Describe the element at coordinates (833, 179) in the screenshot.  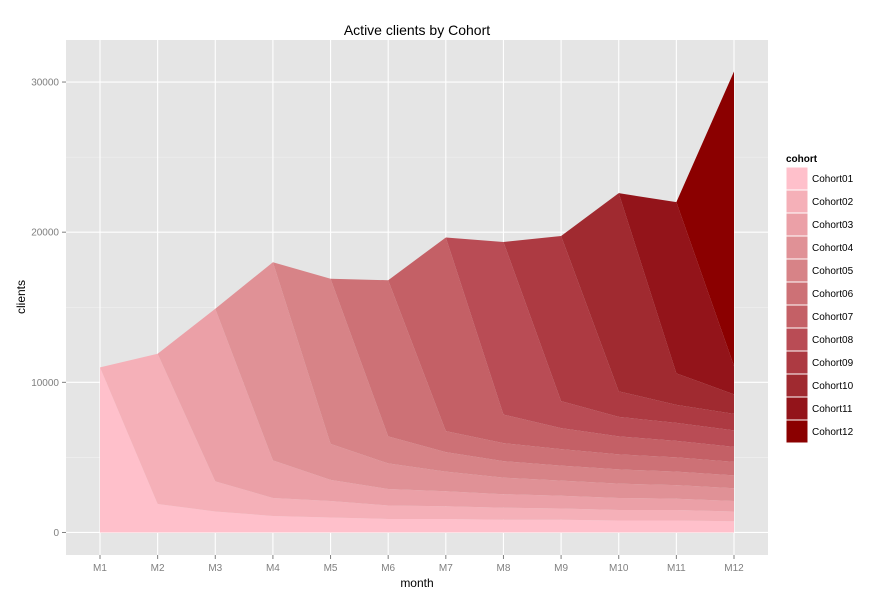
I see `legend-label: Cohort01` at that location.